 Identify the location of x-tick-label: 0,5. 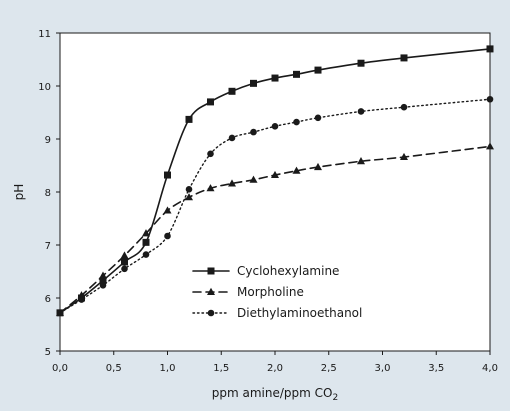
(114, 368).